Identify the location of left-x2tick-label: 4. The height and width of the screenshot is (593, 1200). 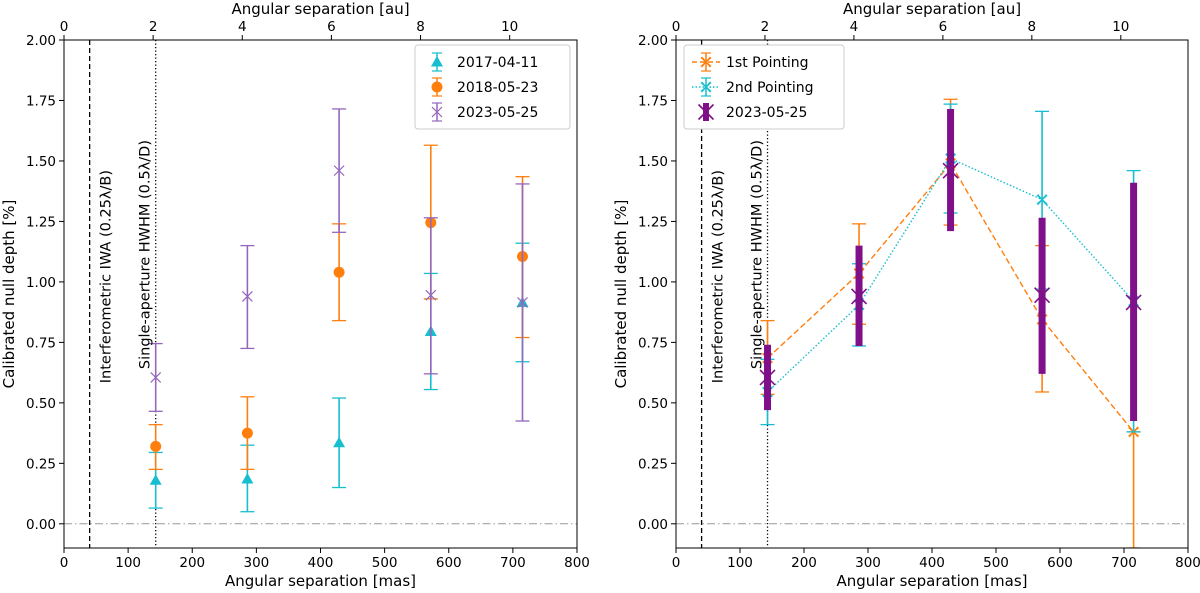
(242, 27).